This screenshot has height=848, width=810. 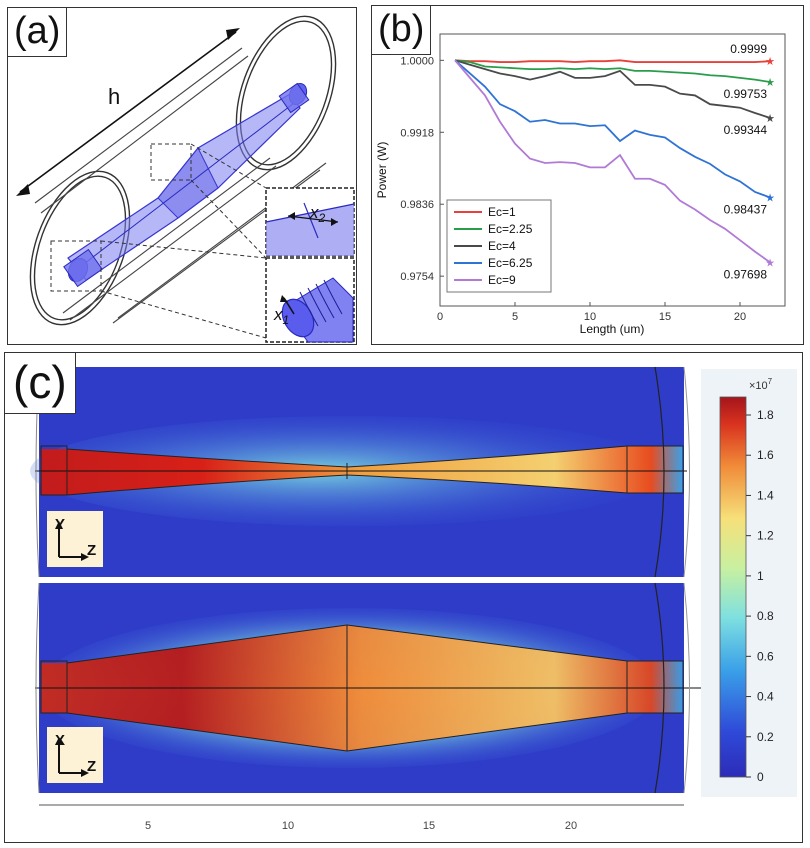 What do you see at coordinates (502, 212) in the screenshot?
I see `legend-entry: Ec=1` at bounding box center [502, 212].